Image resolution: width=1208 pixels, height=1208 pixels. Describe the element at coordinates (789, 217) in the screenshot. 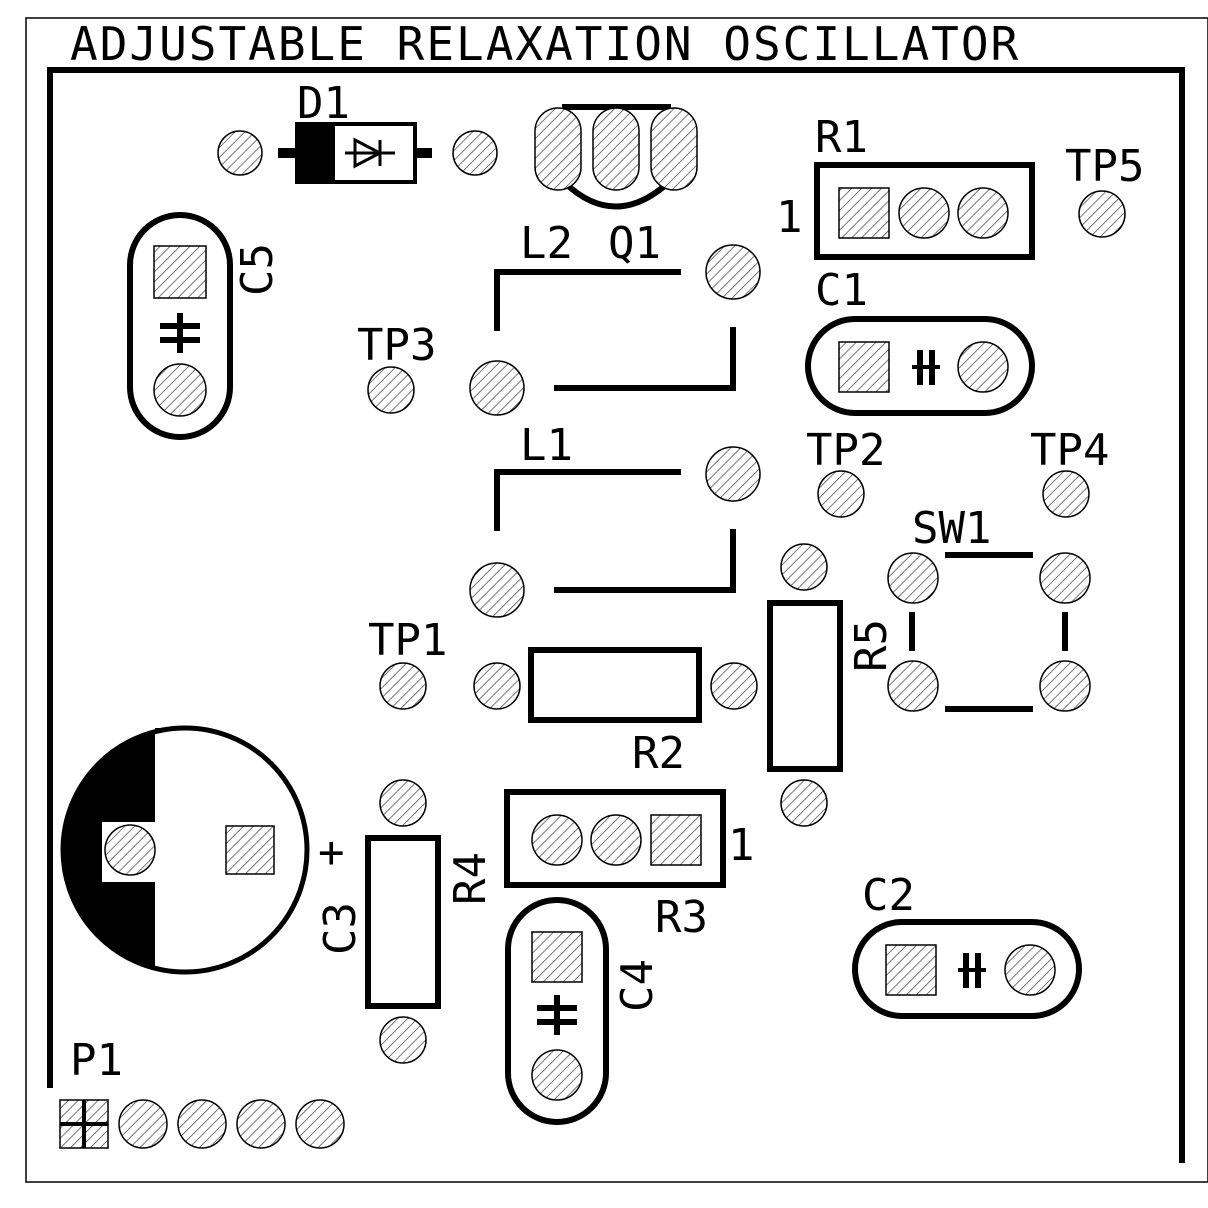

I see `r1-pin1-label: 1` at that location.